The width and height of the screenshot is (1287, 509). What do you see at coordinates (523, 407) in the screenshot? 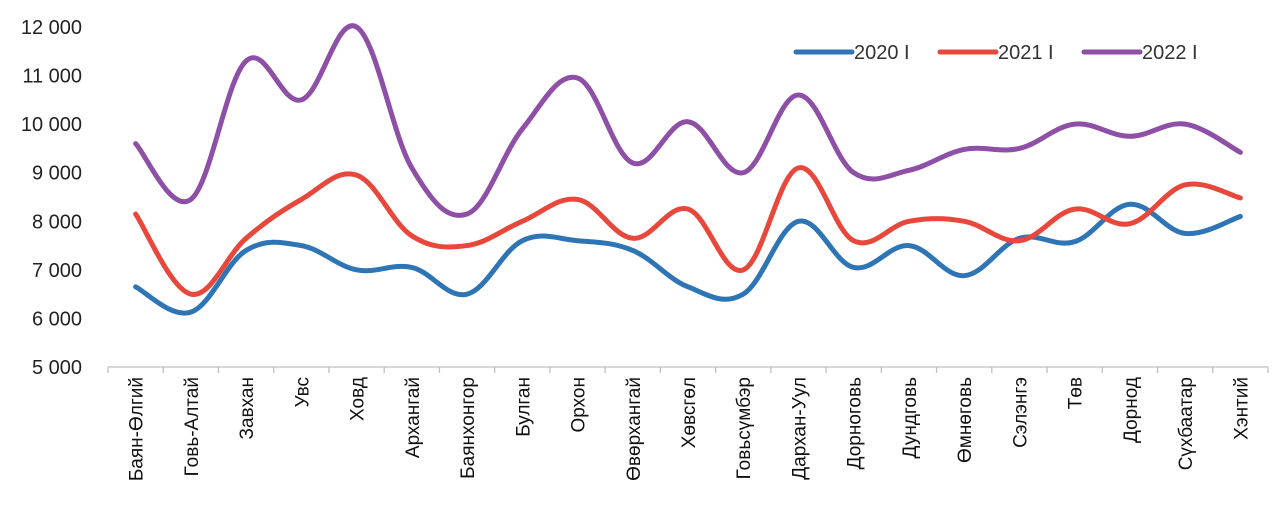
I see `x-category-label: Булган` at bounding box center [523, 407].